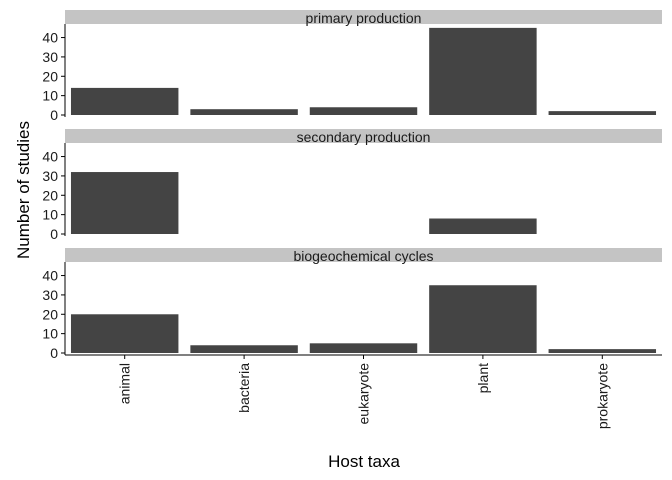  What do you see at coordinates (483, 378) in the screenshot?
I see `x-tick-label-plant: plant` at bounding box center [483, 378].